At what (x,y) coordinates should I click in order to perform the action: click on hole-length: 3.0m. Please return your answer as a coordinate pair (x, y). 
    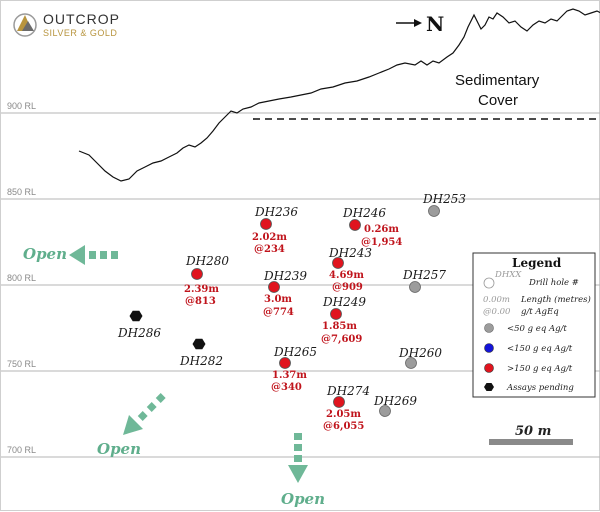
    Looking at the image, I should click on (278, 299).